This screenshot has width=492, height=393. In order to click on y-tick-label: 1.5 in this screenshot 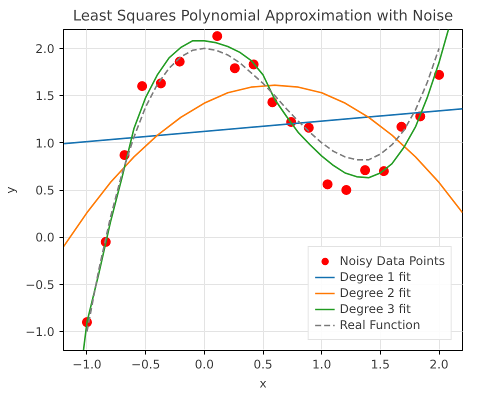, I will do `click(45, 96)`.